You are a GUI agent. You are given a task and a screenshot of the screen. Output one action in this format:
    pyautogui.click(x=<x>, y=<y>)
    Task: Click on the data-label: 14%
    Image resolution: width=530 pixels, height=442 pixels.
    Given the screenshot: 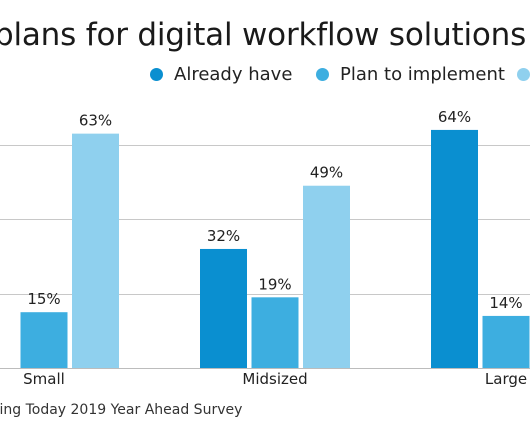 What is the action you would take?
    pyautogui.click(x=505, y=303)
    